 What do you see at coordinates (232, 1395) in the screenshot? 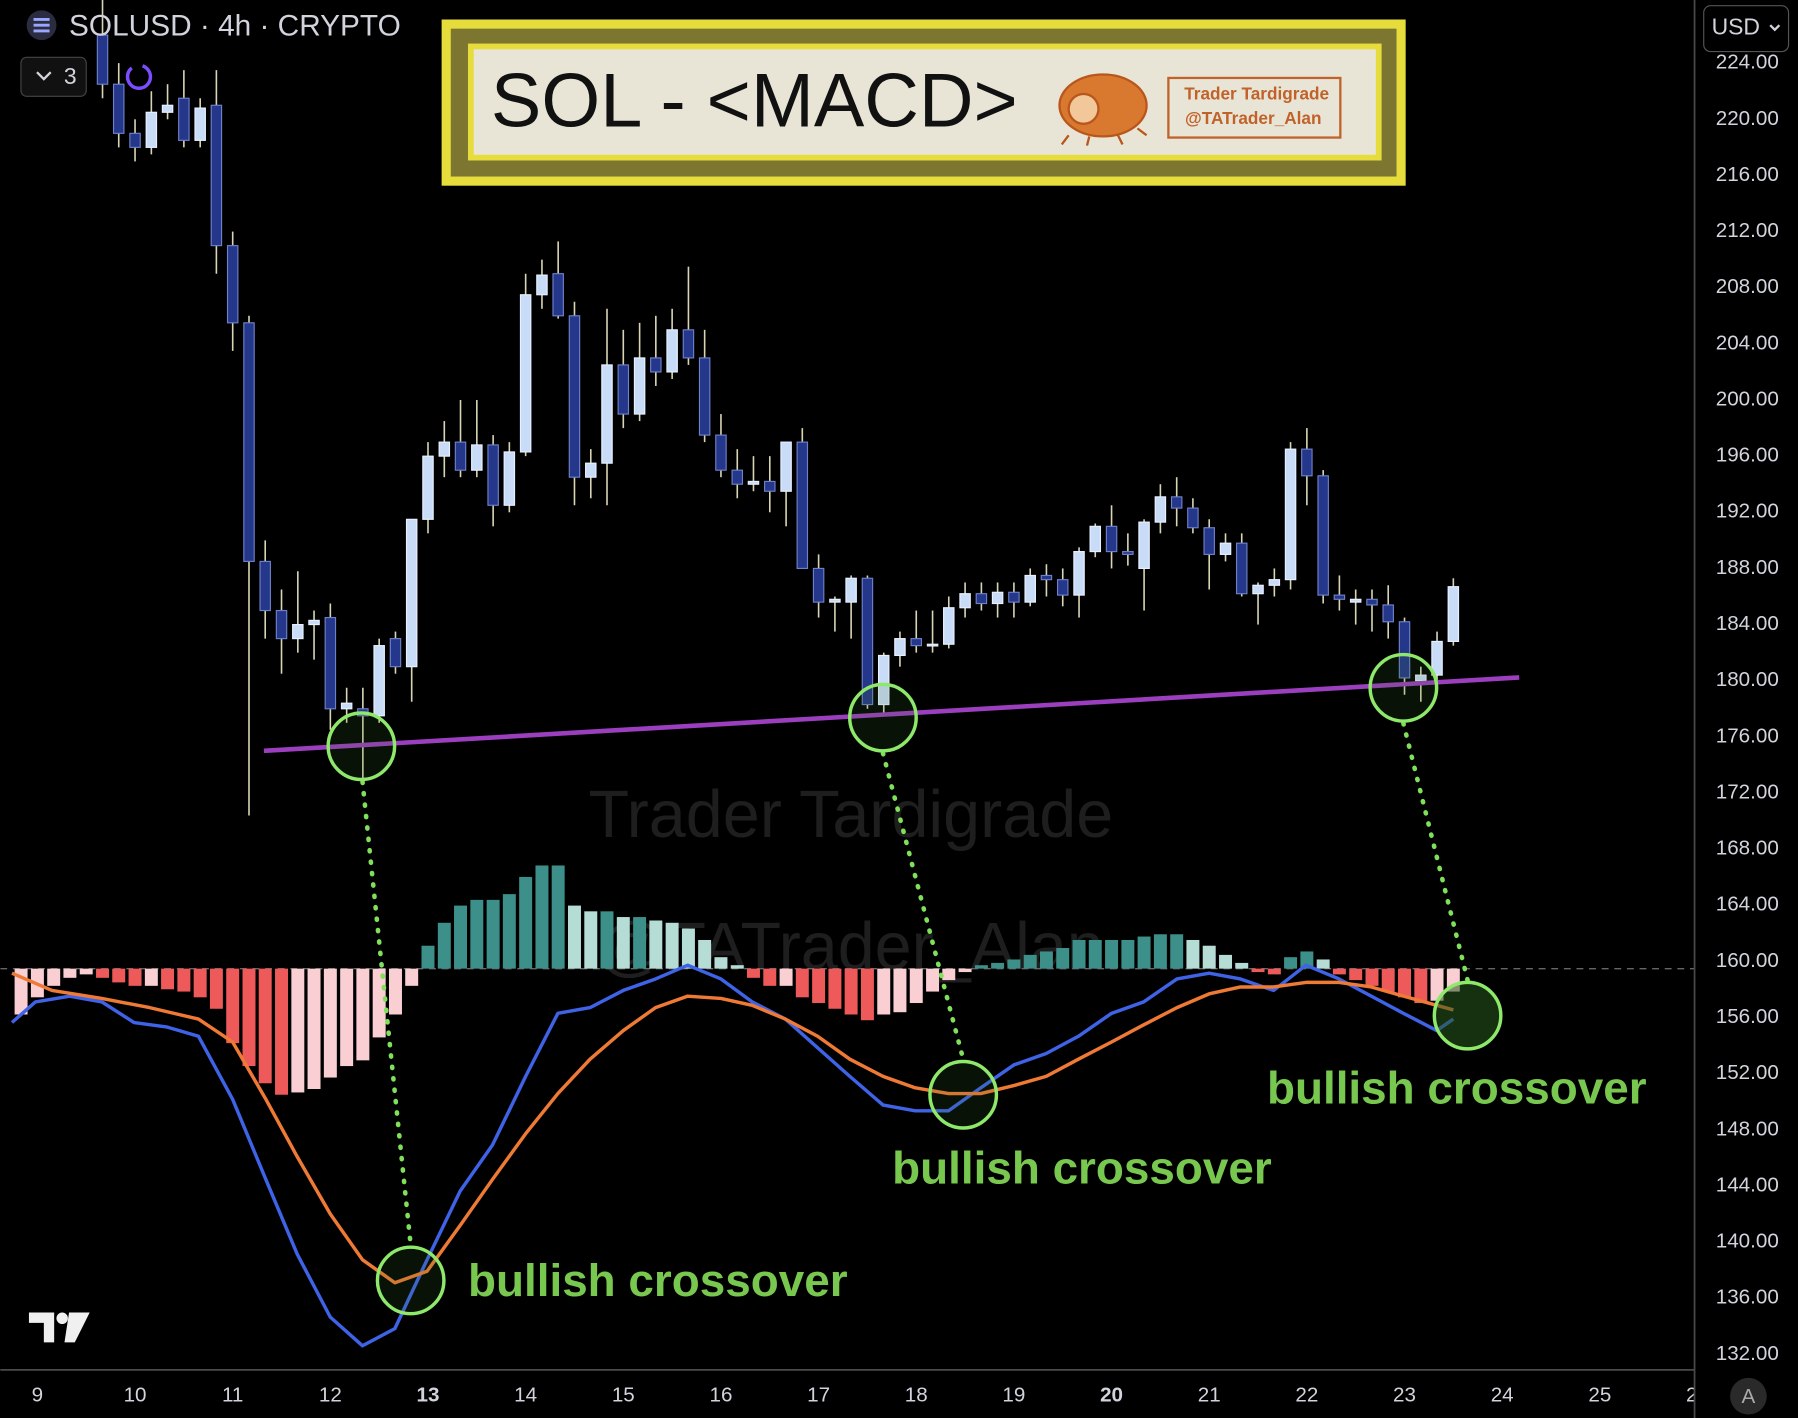
I see `x-tick-label: 11` at bounding box center [232, 1395].